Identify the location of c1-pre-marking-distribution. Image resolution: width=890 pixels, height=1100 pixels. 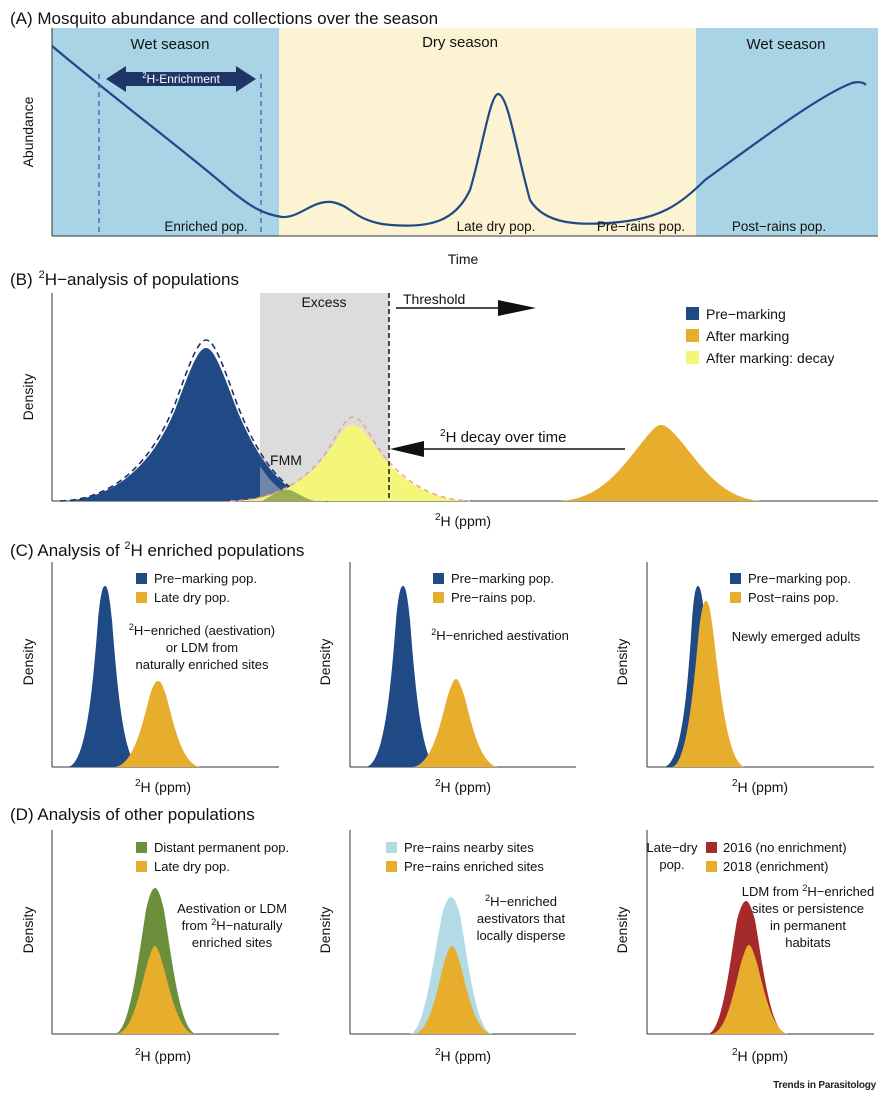
(104, 676).